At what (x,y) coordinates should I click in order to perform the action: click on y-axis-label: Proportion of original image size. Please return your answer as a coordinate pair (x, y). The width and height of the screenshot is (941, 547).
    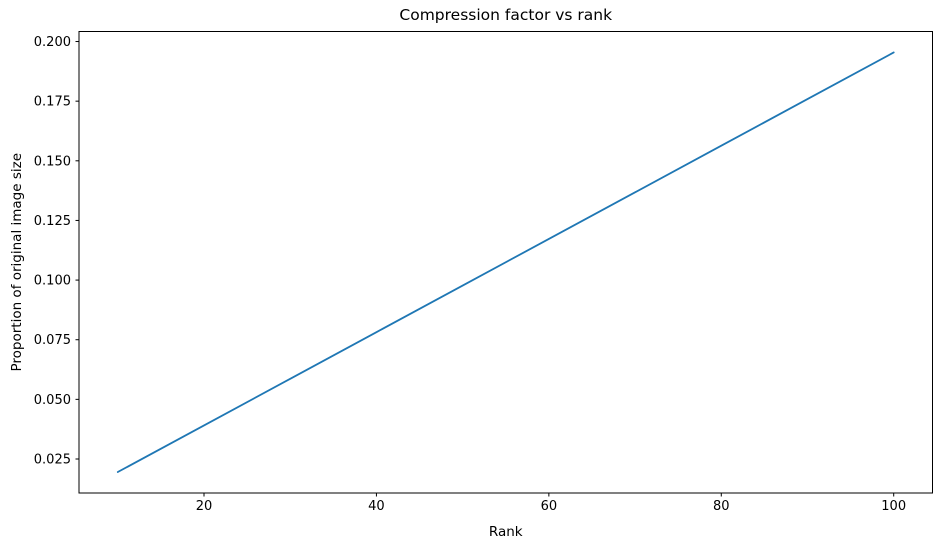
    Looking at the image, I should click on (17, 262).